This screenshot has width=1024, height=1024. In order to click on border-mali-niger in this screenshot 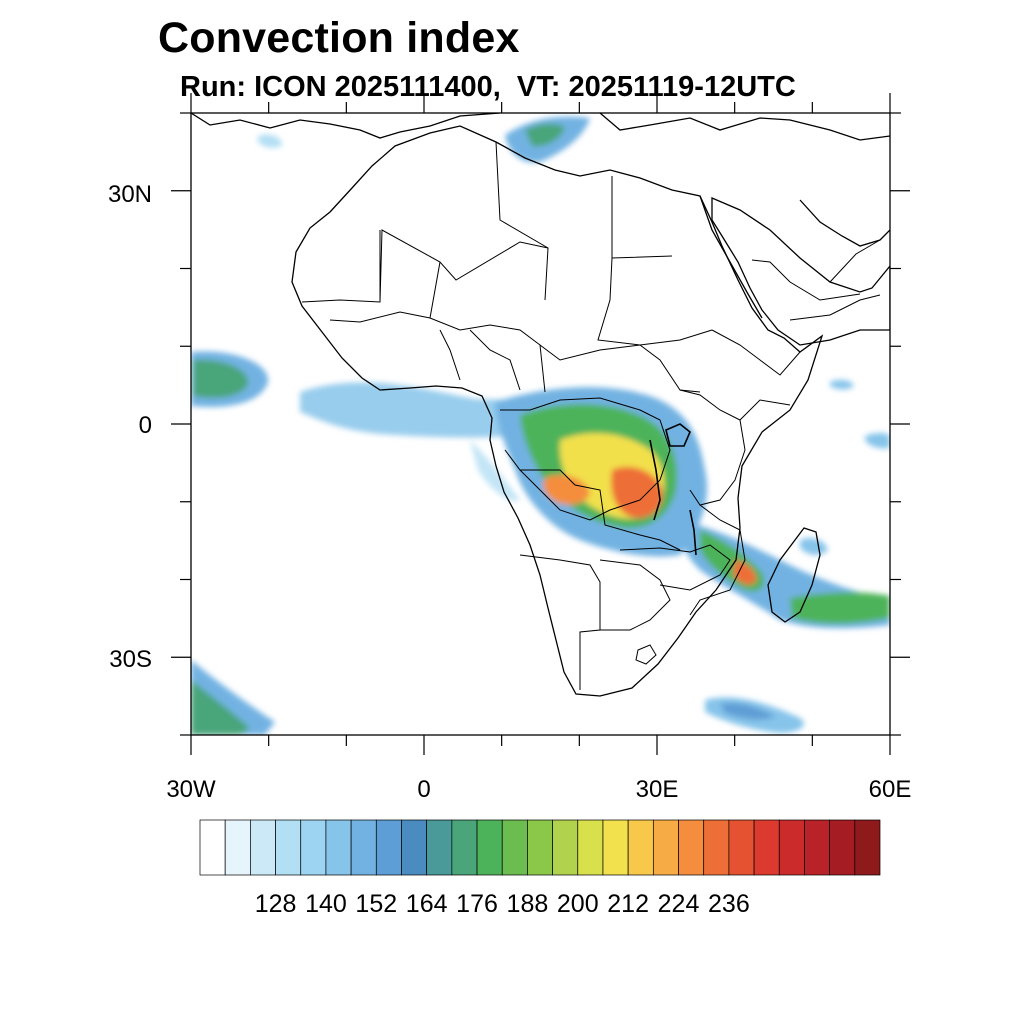, I will do `click(410, 274)`.